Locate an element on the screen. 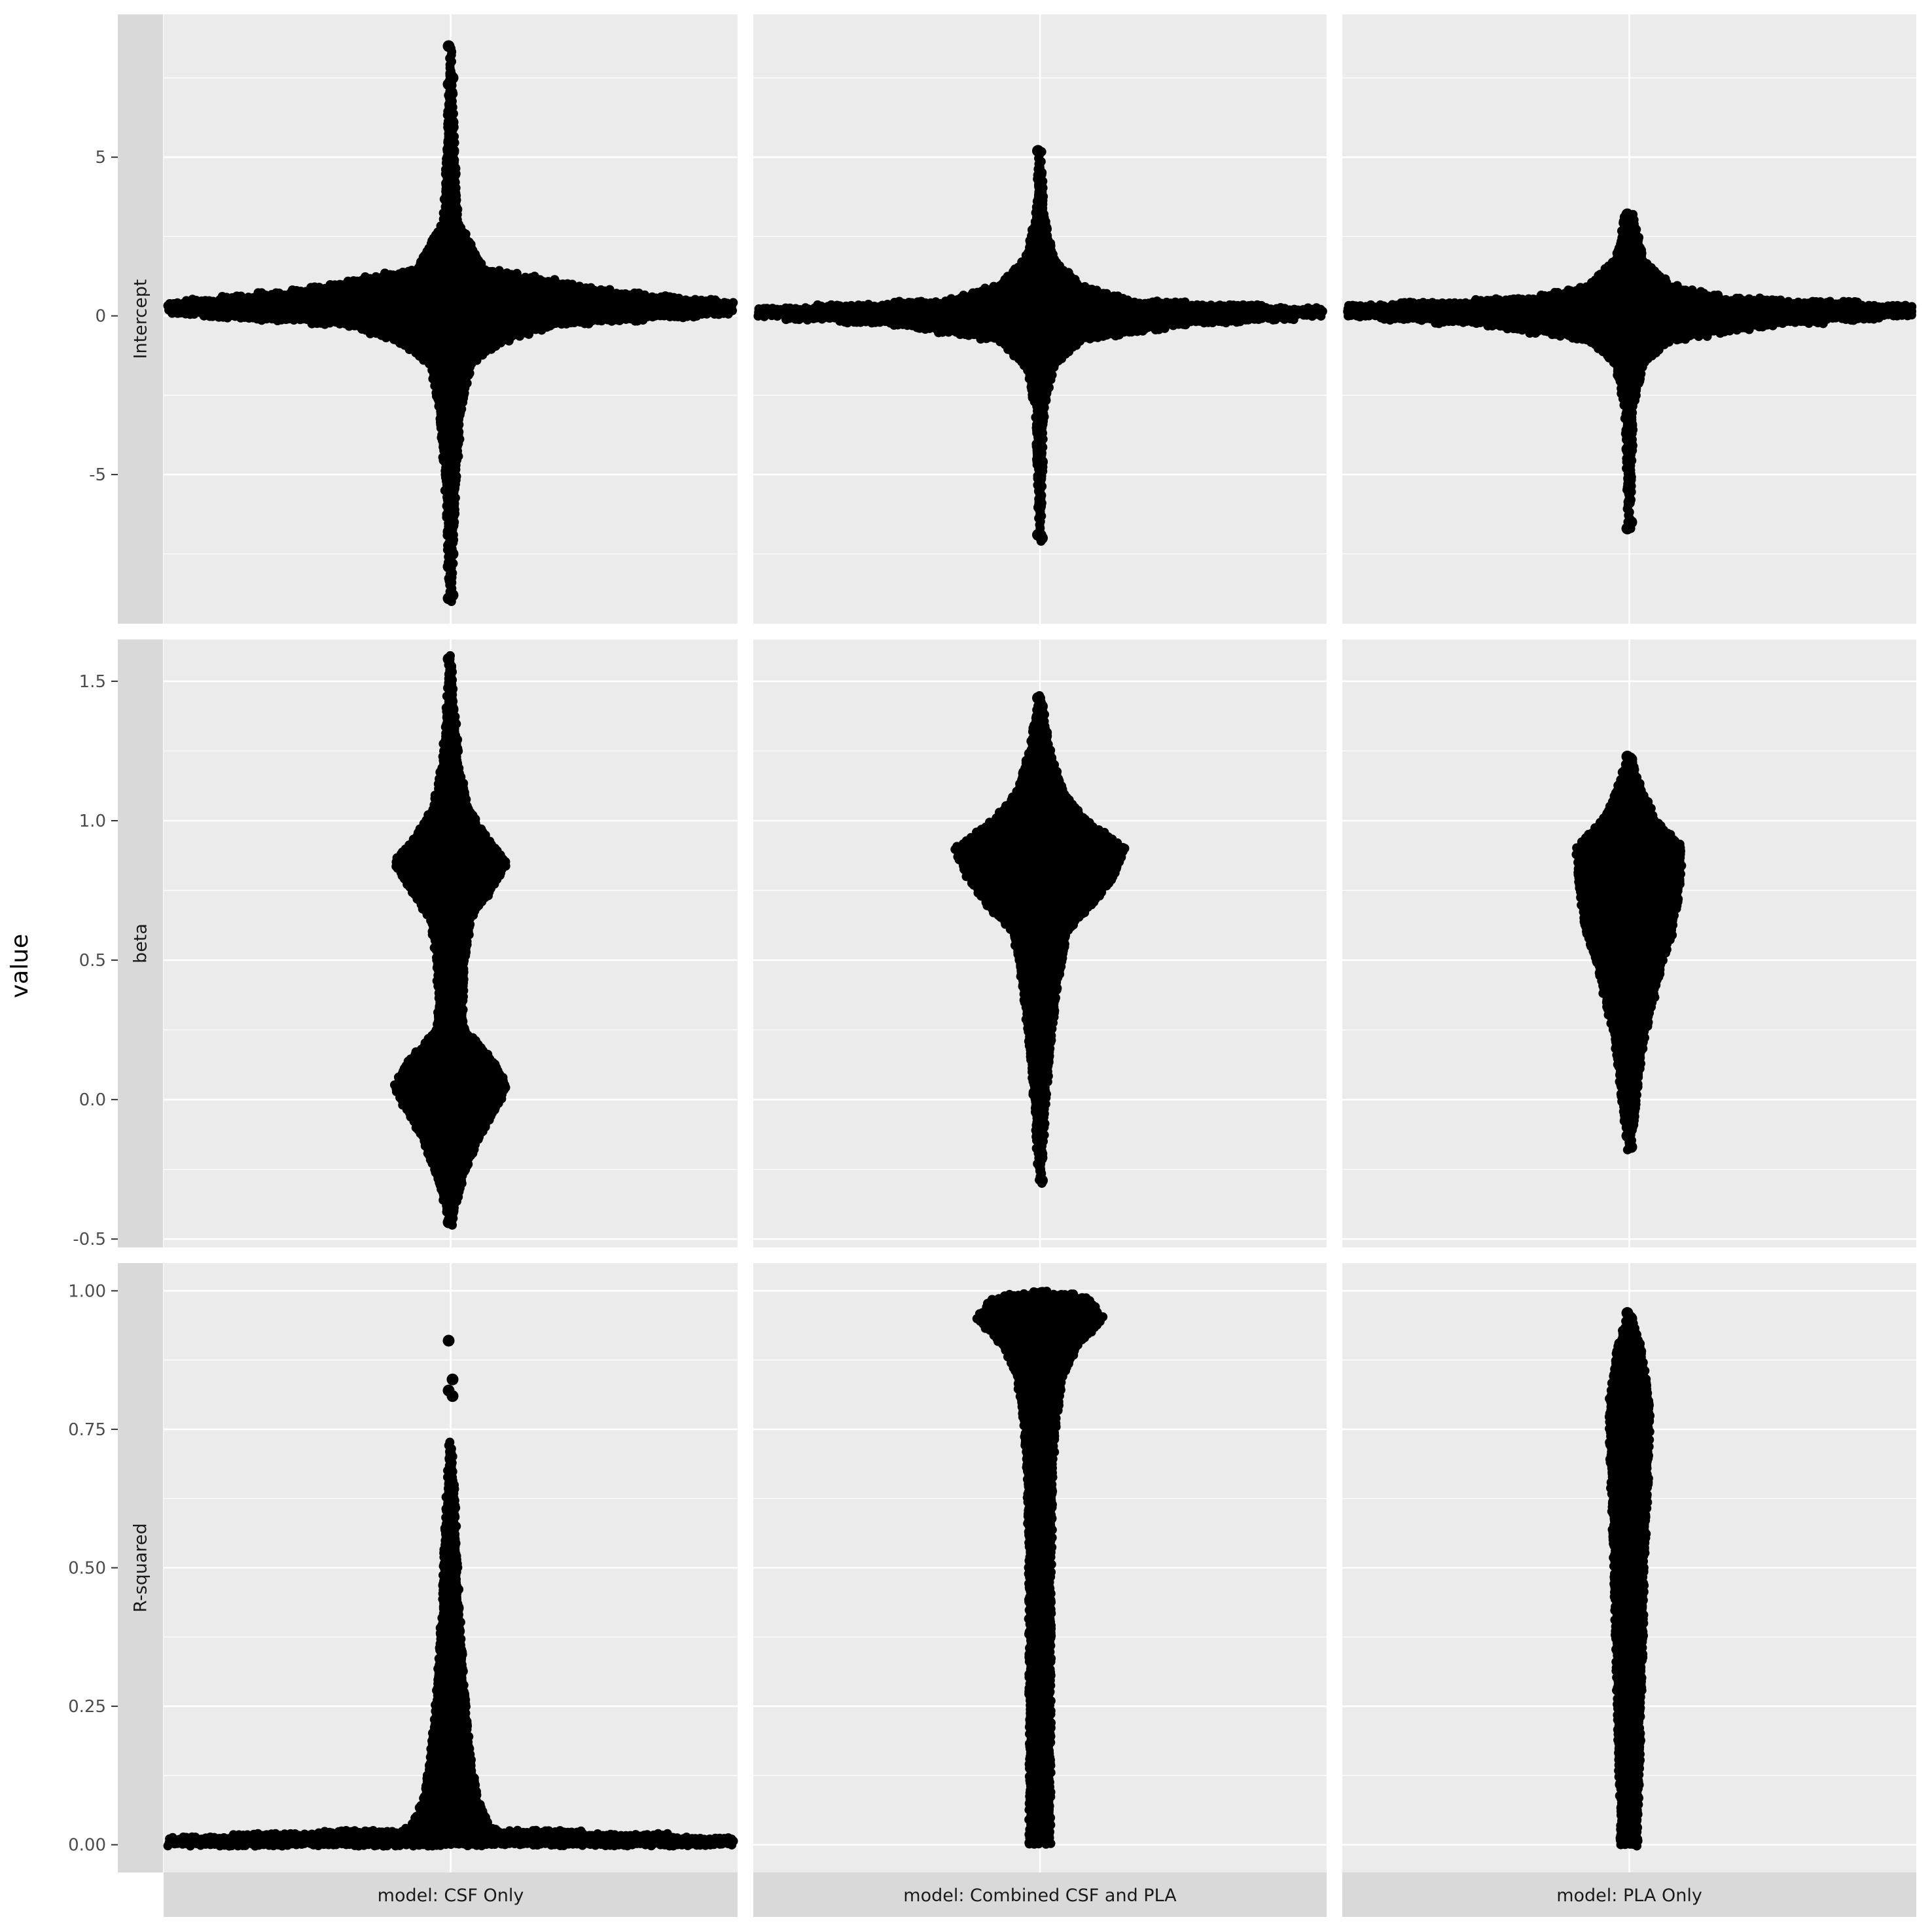 This screenshot has width=1932, height=1932. row-strip-label: Intercept is located at coordinates (141, 319).